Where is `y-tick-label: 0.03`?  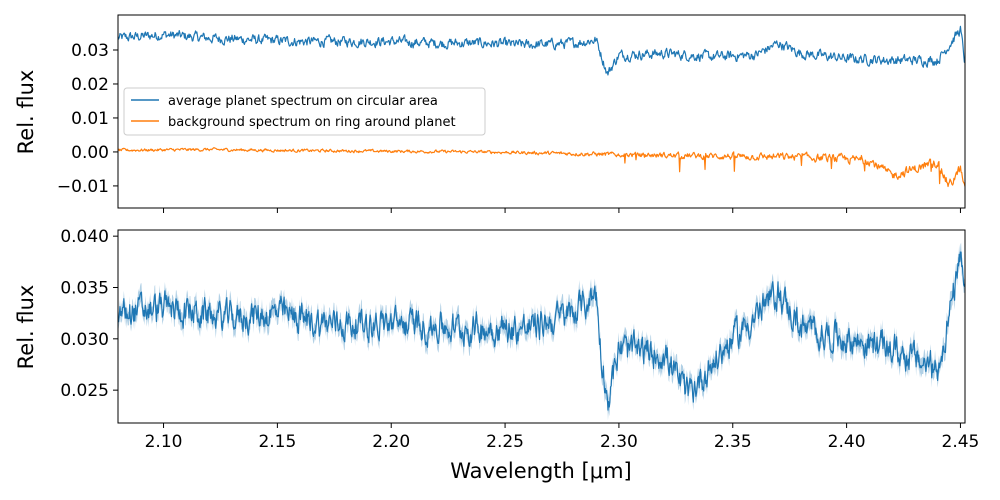 y-tick-label: 0.03 is located at coordinates (90, 51).